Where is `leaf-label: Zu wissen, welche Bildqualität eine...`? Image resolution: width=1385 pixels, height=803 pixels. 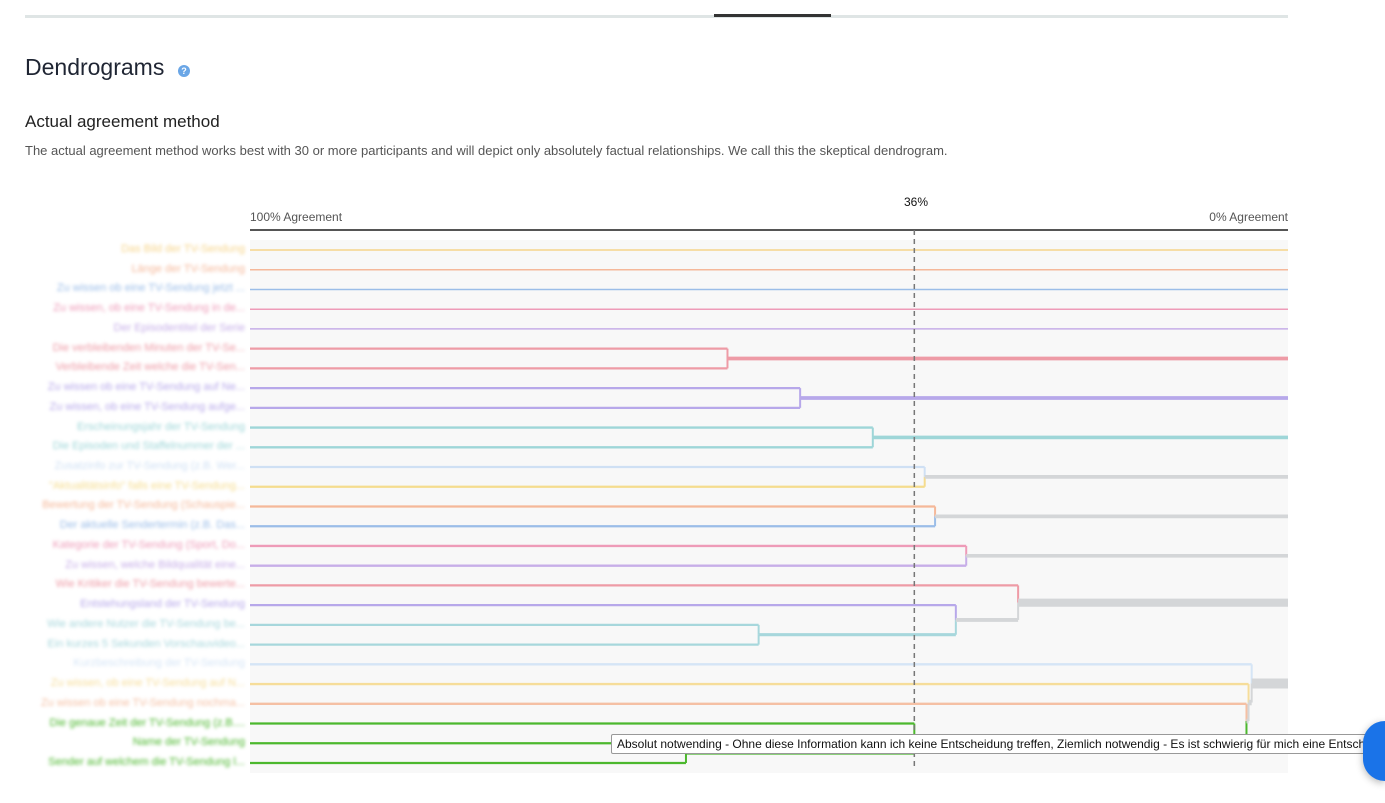 leaf-label: Zu wissen, welche Bildqualität eine... is located at coordinates (155, 564).